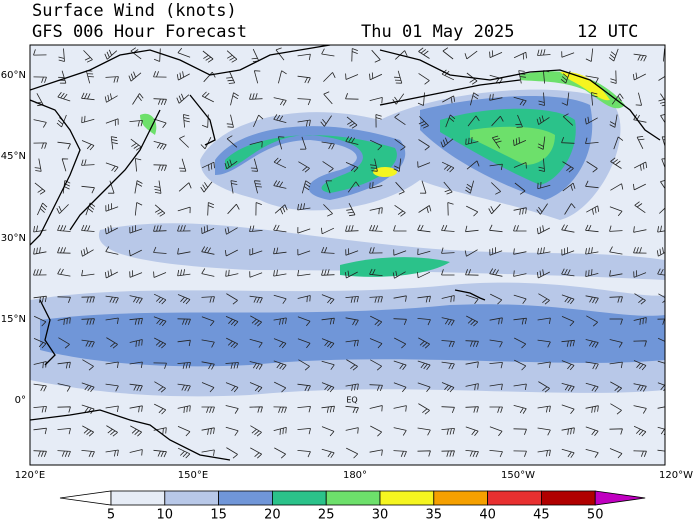  What do you see at coordinates (138, 498) in the screenshot?
I see `colorbar-segment` at bounding box center [138, 498].